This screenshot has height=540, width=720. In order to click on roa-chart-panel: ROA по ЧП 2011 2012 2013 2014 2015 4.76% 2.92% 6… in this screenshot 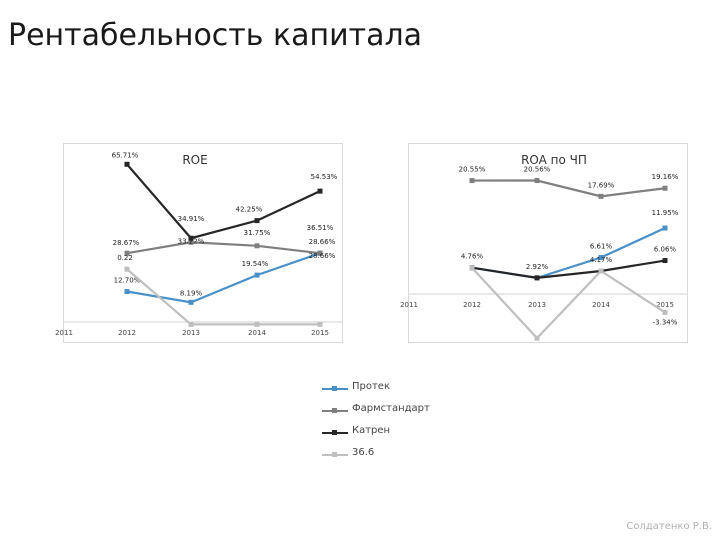, I will do `click(544, 243)`.